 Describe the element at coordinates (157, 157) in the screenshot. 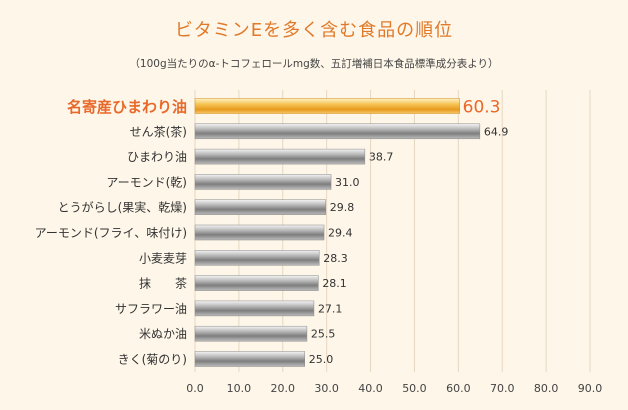

I see `category-label: ひまわり油` at that location.